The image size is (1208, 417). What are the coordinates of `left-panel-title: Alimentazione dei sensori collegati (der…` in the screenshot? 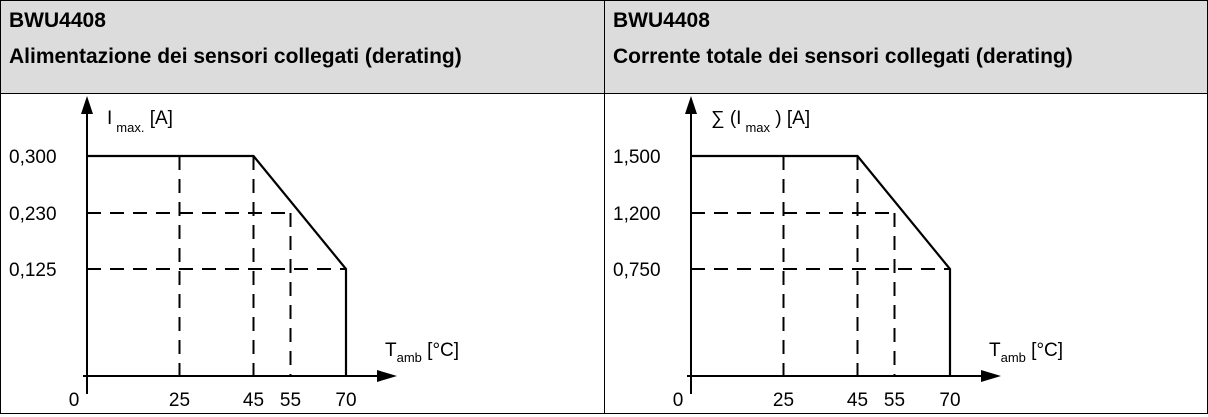 It's located at (235, 56).